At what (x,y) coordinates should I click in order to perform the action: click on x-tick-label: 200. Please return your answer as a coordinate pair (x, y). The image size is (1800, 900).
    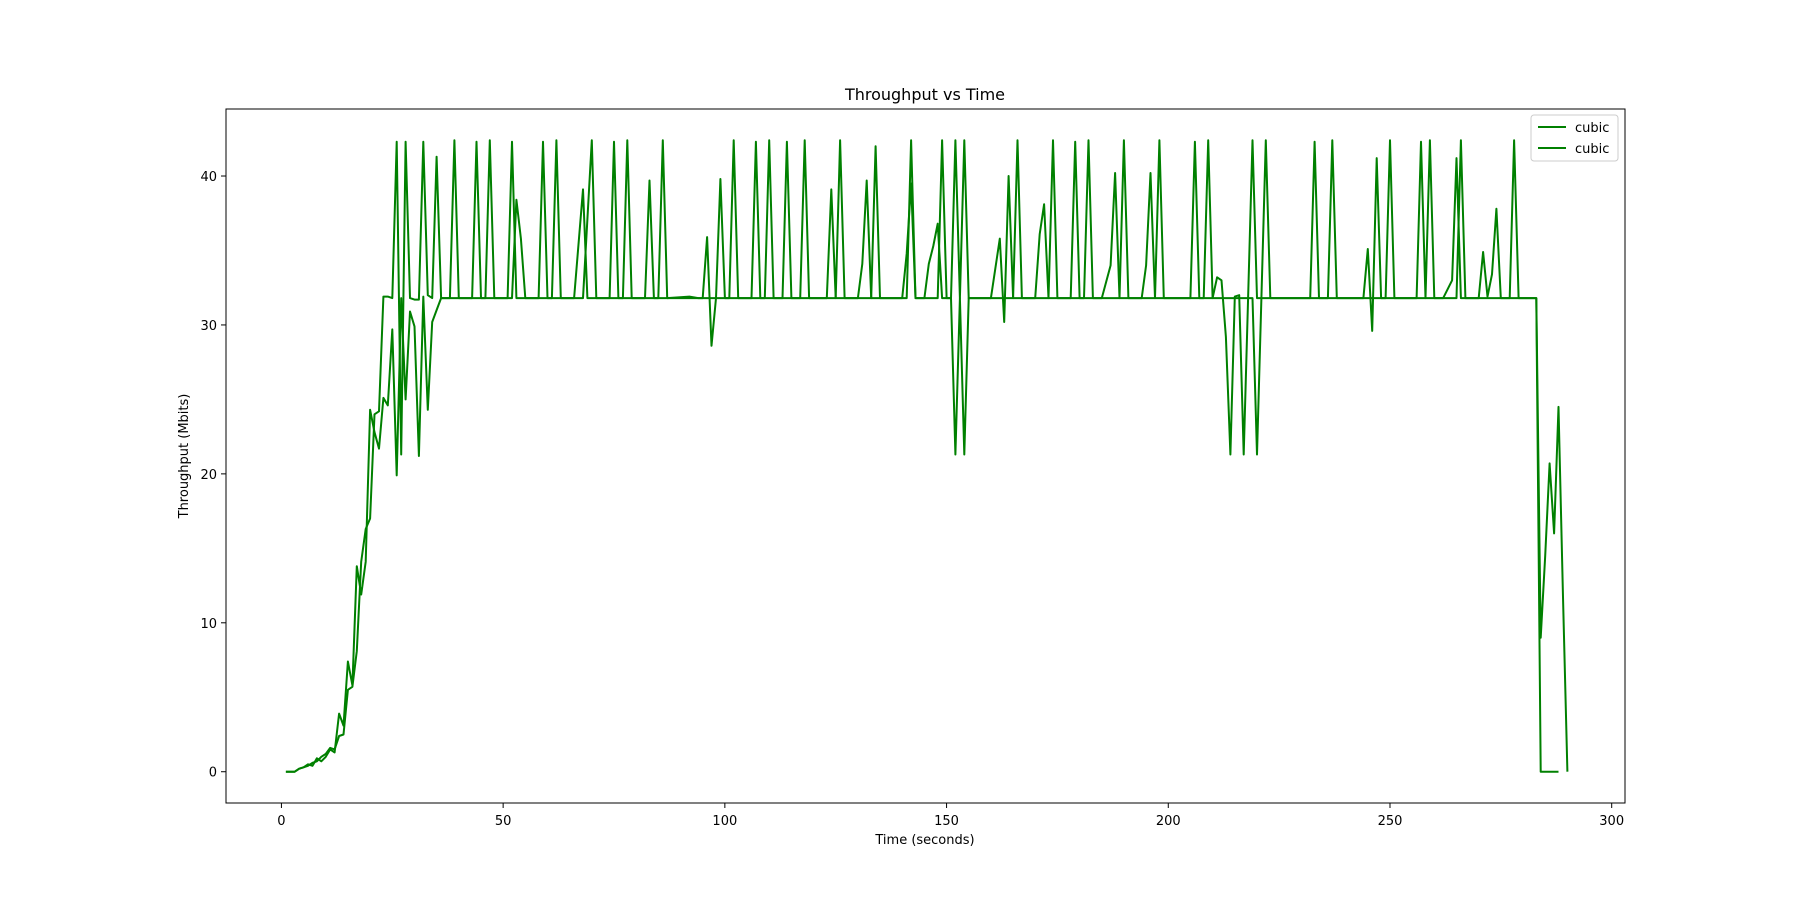
    Looking at the image, I should click on (1168, 821).